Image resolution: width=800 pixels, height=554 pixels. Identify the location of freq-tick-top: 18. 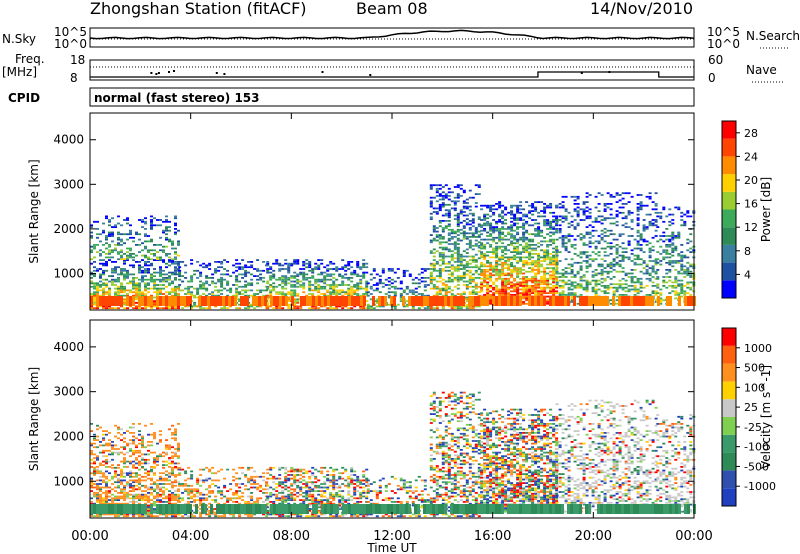
(77, 60).